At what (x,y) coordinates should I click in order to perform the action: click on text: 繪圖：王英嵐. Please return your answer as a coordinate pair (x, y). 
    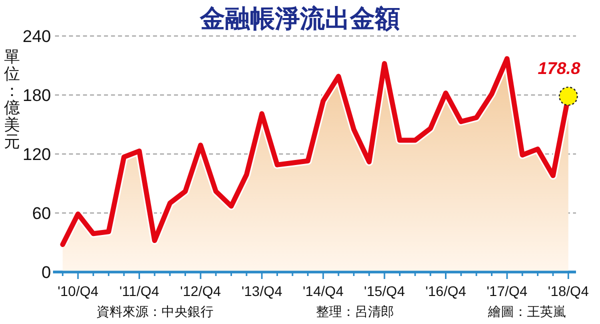
    Looking at the image, I should click on (526, 311).